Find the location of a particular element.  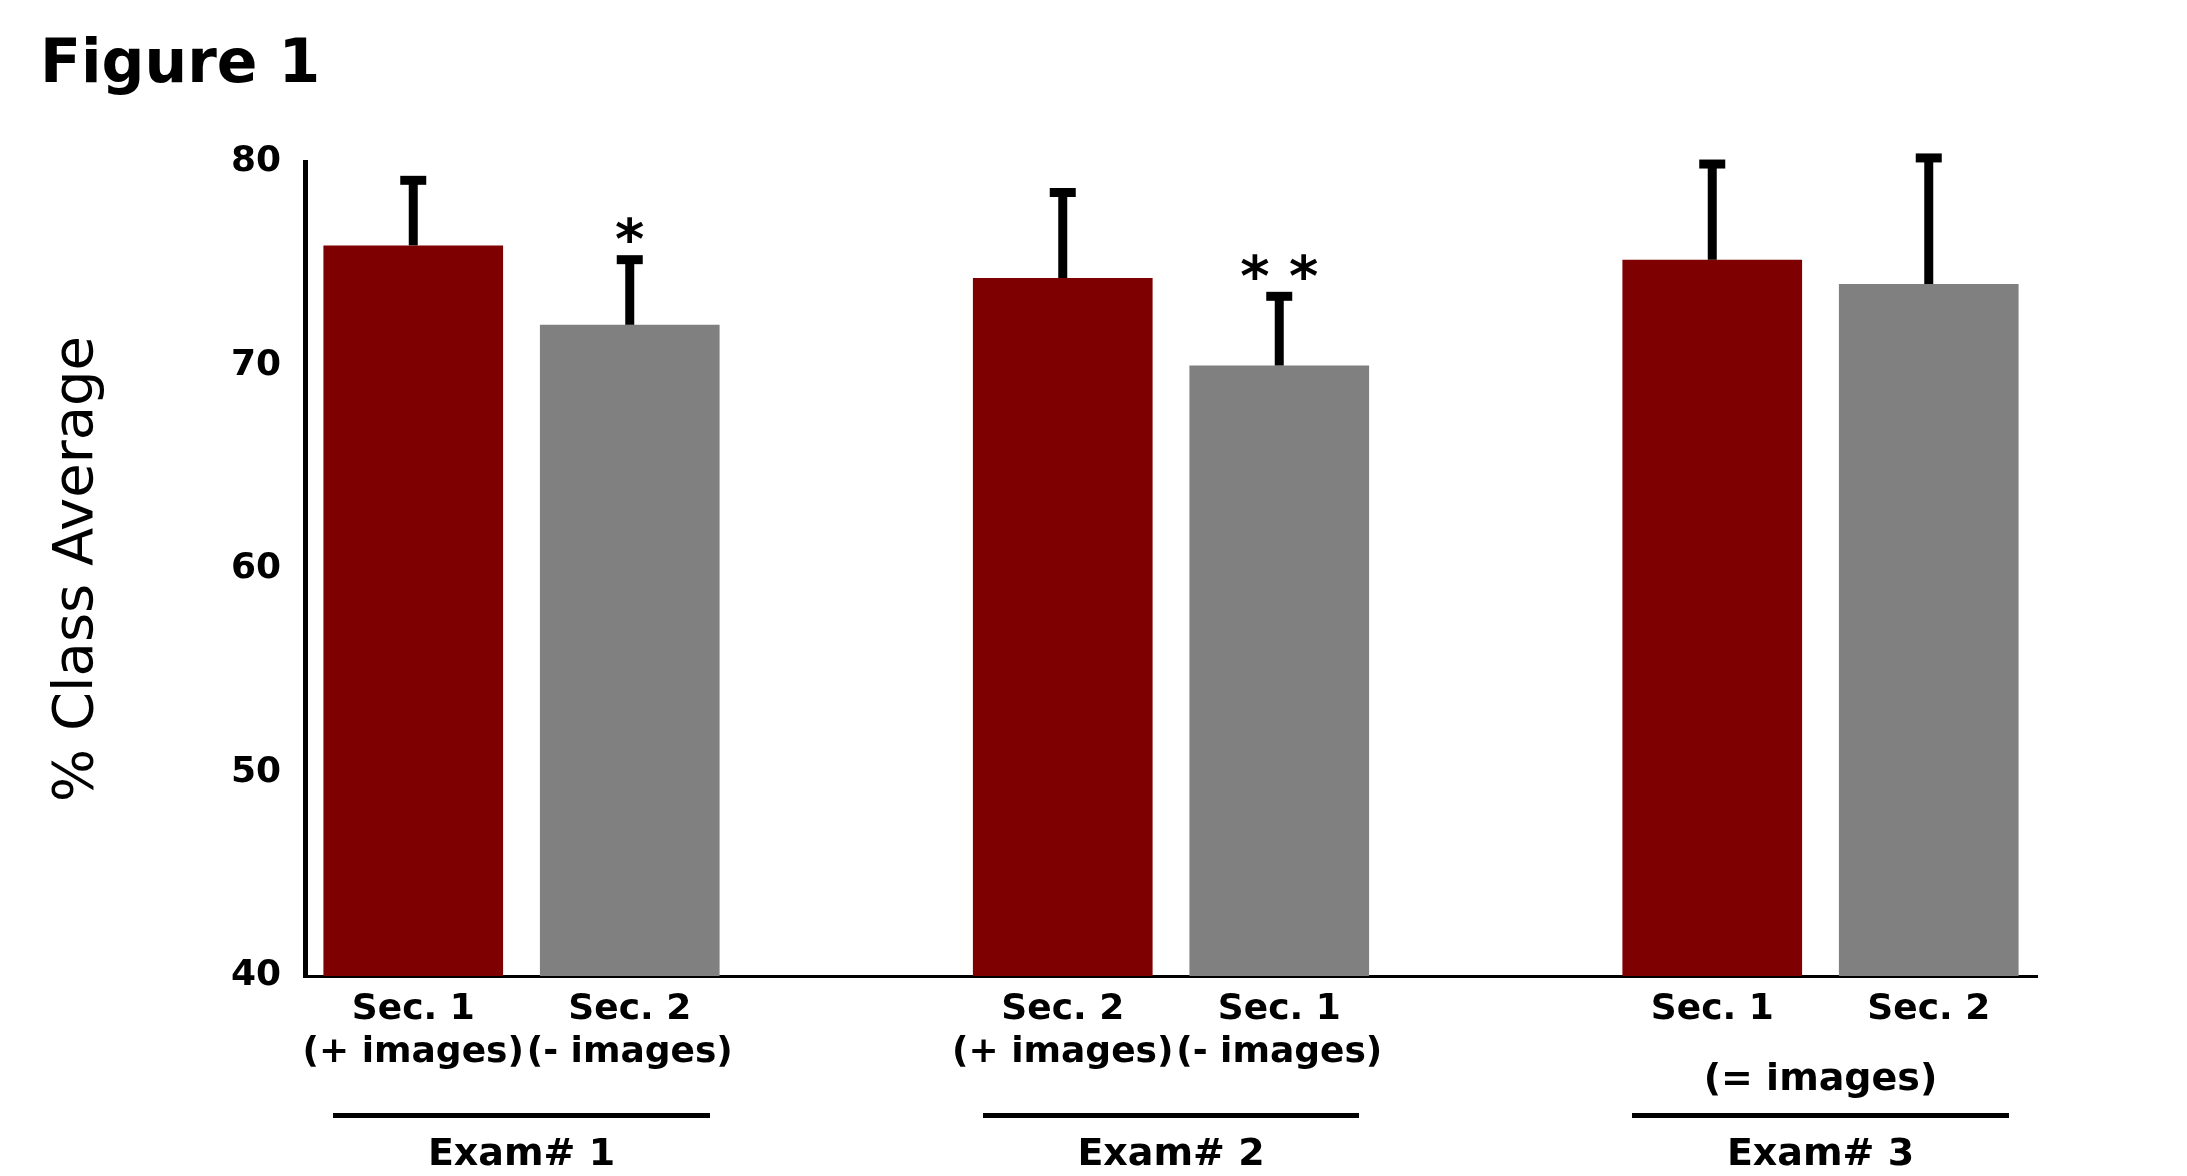

y-tick-label: 80 is located at coordinates (255, 159).